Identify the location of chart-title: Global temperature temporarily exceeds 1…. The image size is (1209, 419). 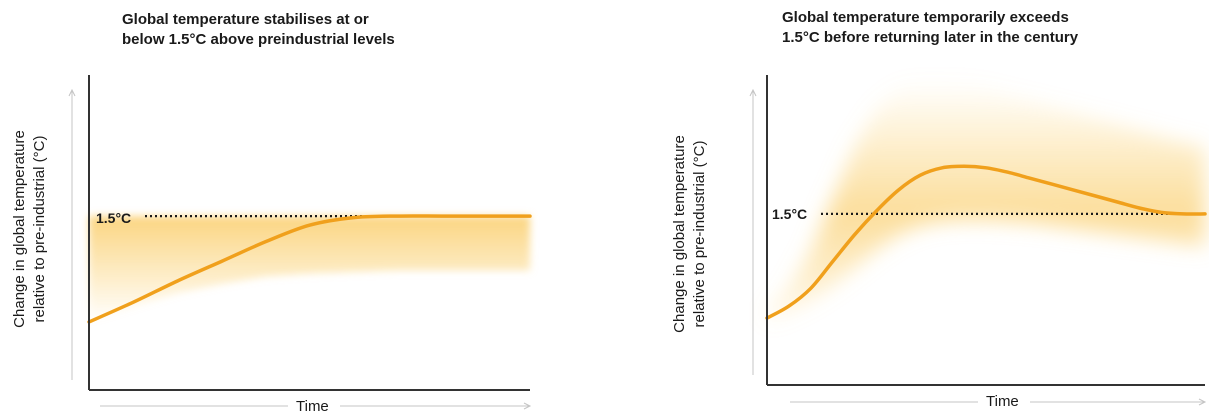
(930, 28).